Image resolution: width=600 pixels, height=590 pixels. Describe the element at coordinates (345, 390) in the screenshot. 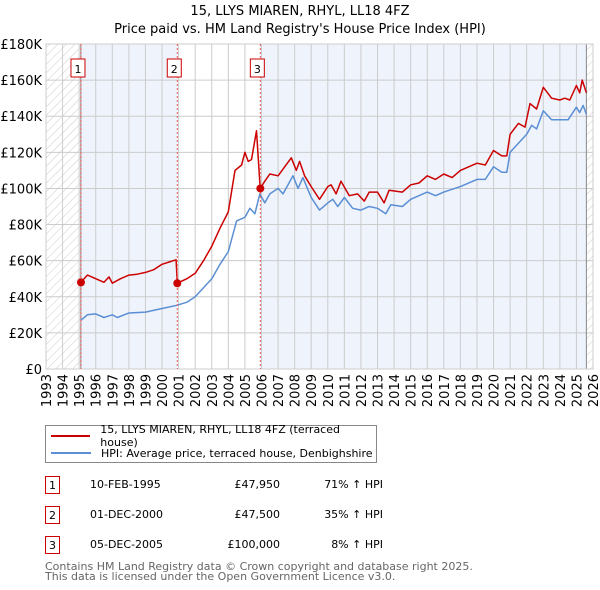

I see `x-tick-label: 2011` at that location.